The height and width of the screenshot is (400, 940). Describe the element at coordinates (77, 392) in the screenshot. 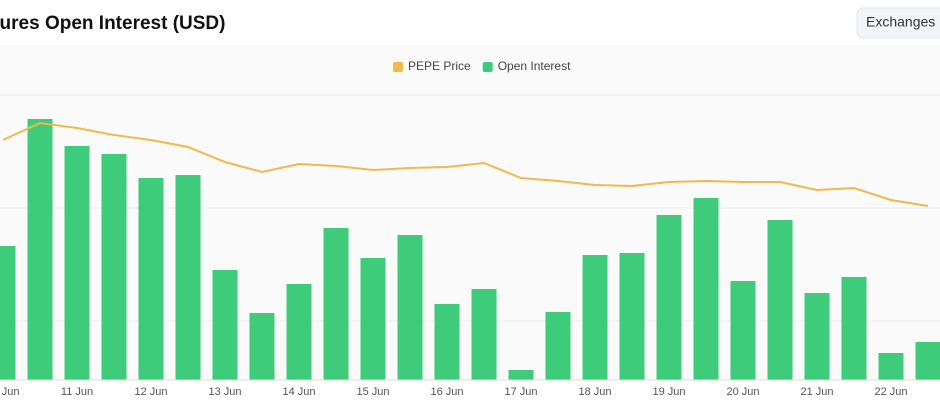

I see `x-tick-label: 11 Jun` at that location.